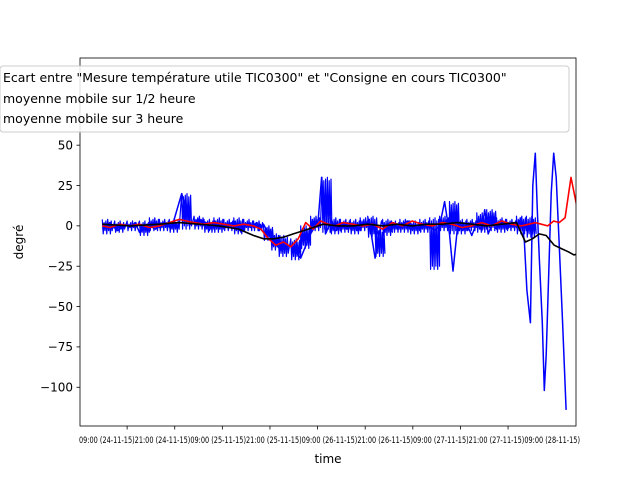 The height and width of the screenshot is (480, 640). What do you see at coordinates (60, 347) in the screenshot?
I see `y-tick-label: −75` at bounding box center [60, 347].